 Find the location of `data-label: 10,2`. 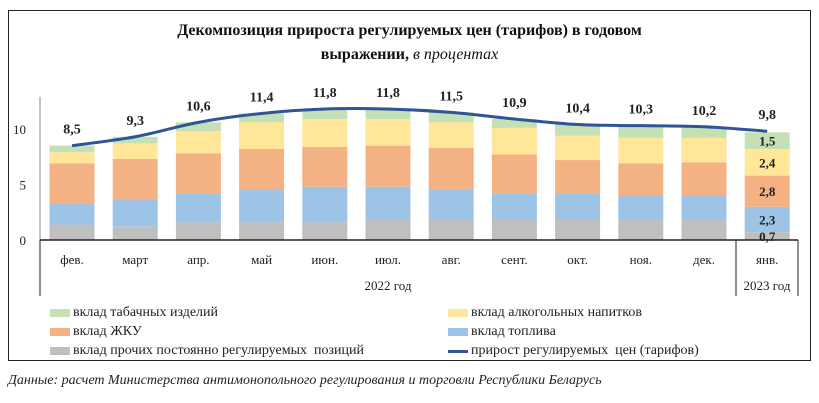

data-label: 10,2 is located at coordinates (704, 111).